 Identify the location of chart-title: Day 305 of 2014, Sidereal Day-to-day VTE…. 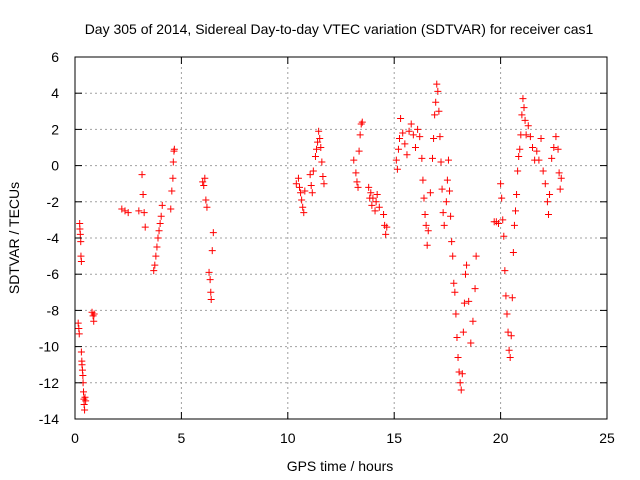
(339, 29).